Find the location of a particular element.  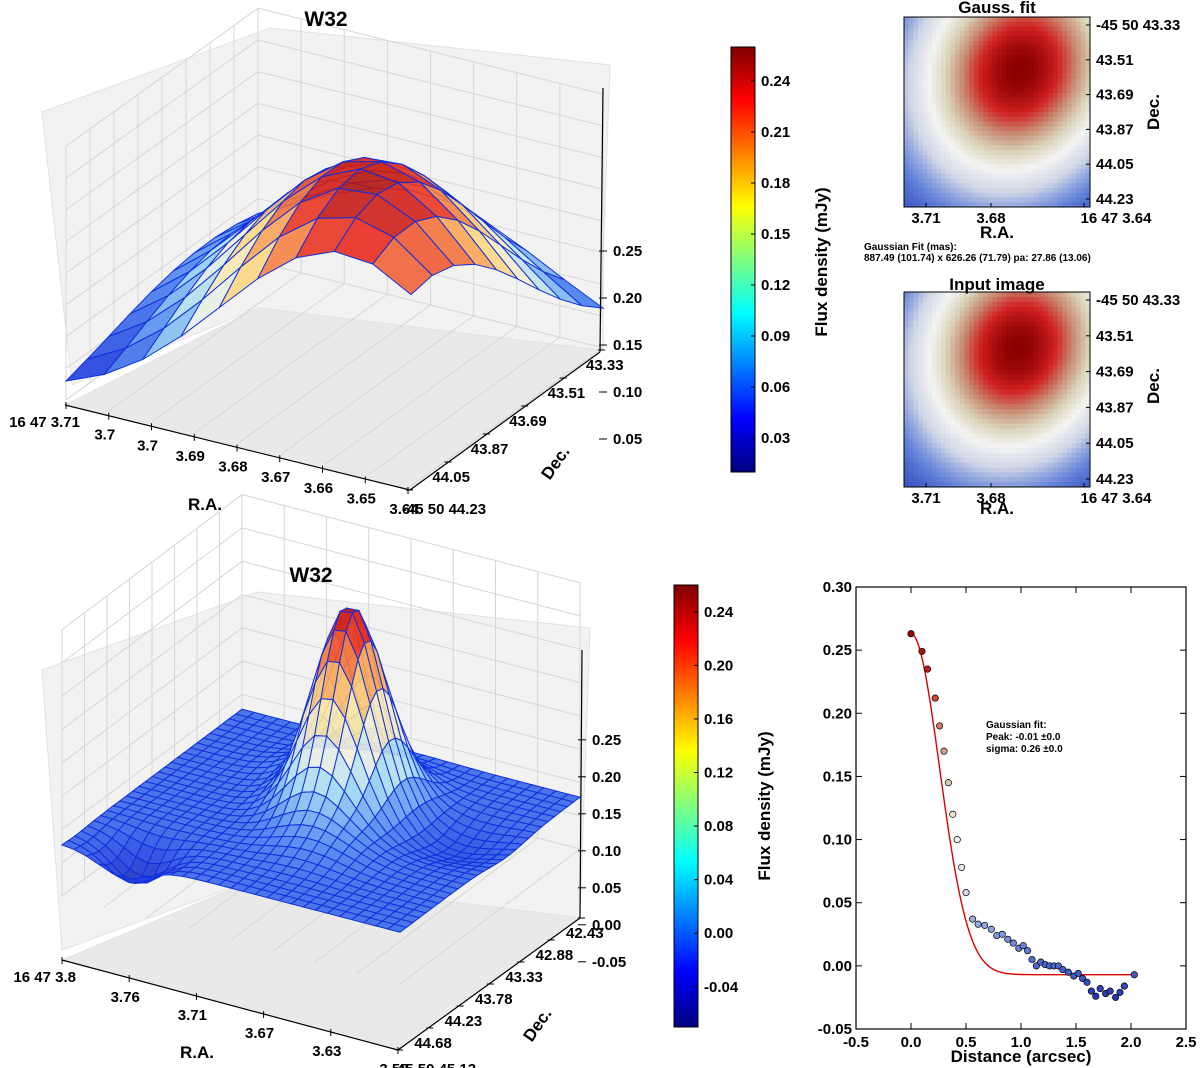

colorbar-tick-label: 0.12 is located at coordinates (775, 285).